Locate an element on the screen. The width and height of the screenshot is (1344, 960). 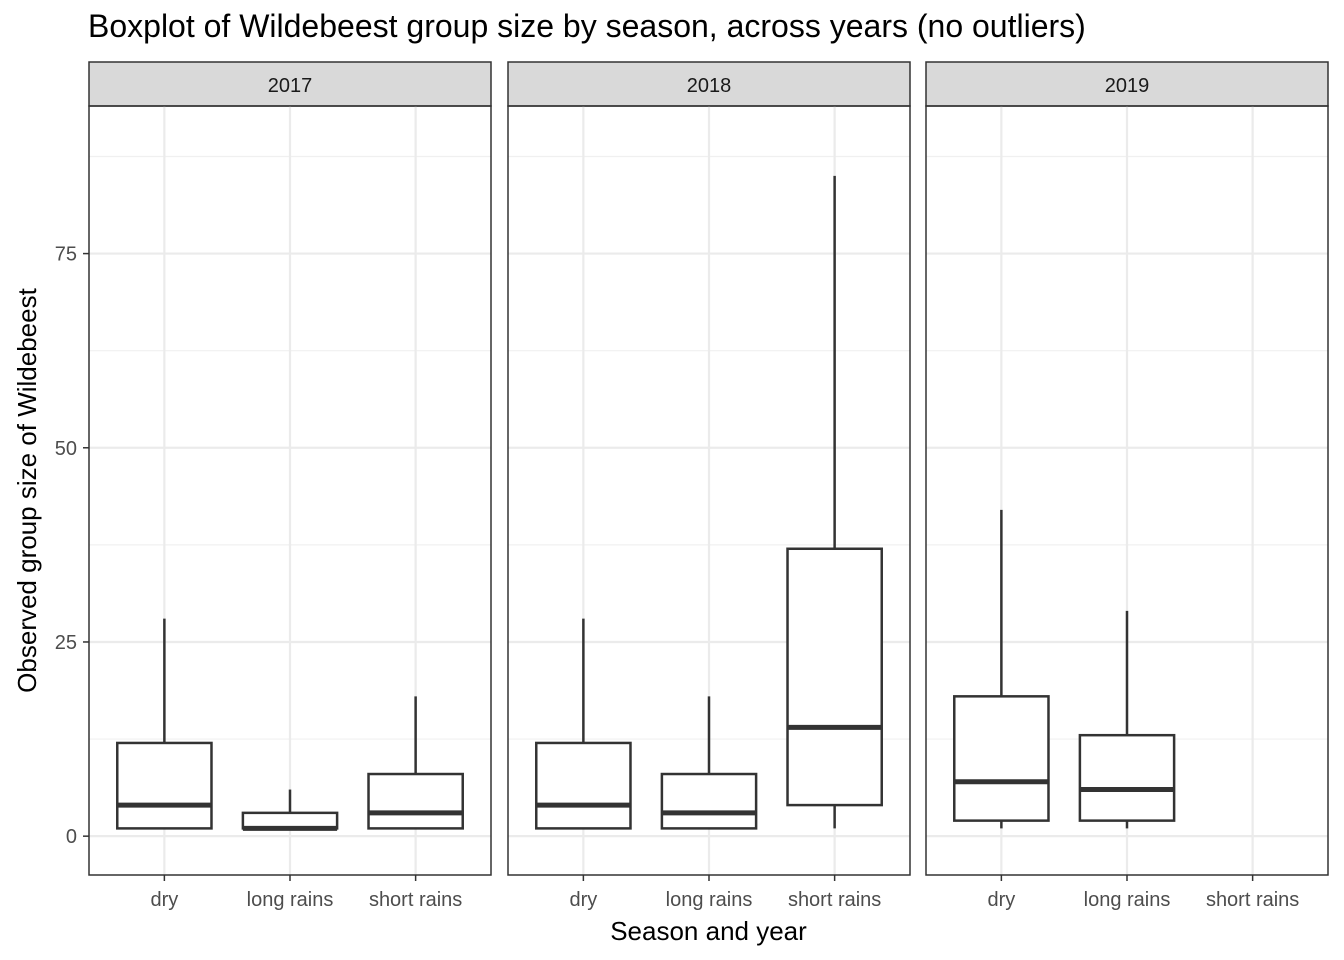
y-tick-label: 50 is located at coordinates (66, 449).